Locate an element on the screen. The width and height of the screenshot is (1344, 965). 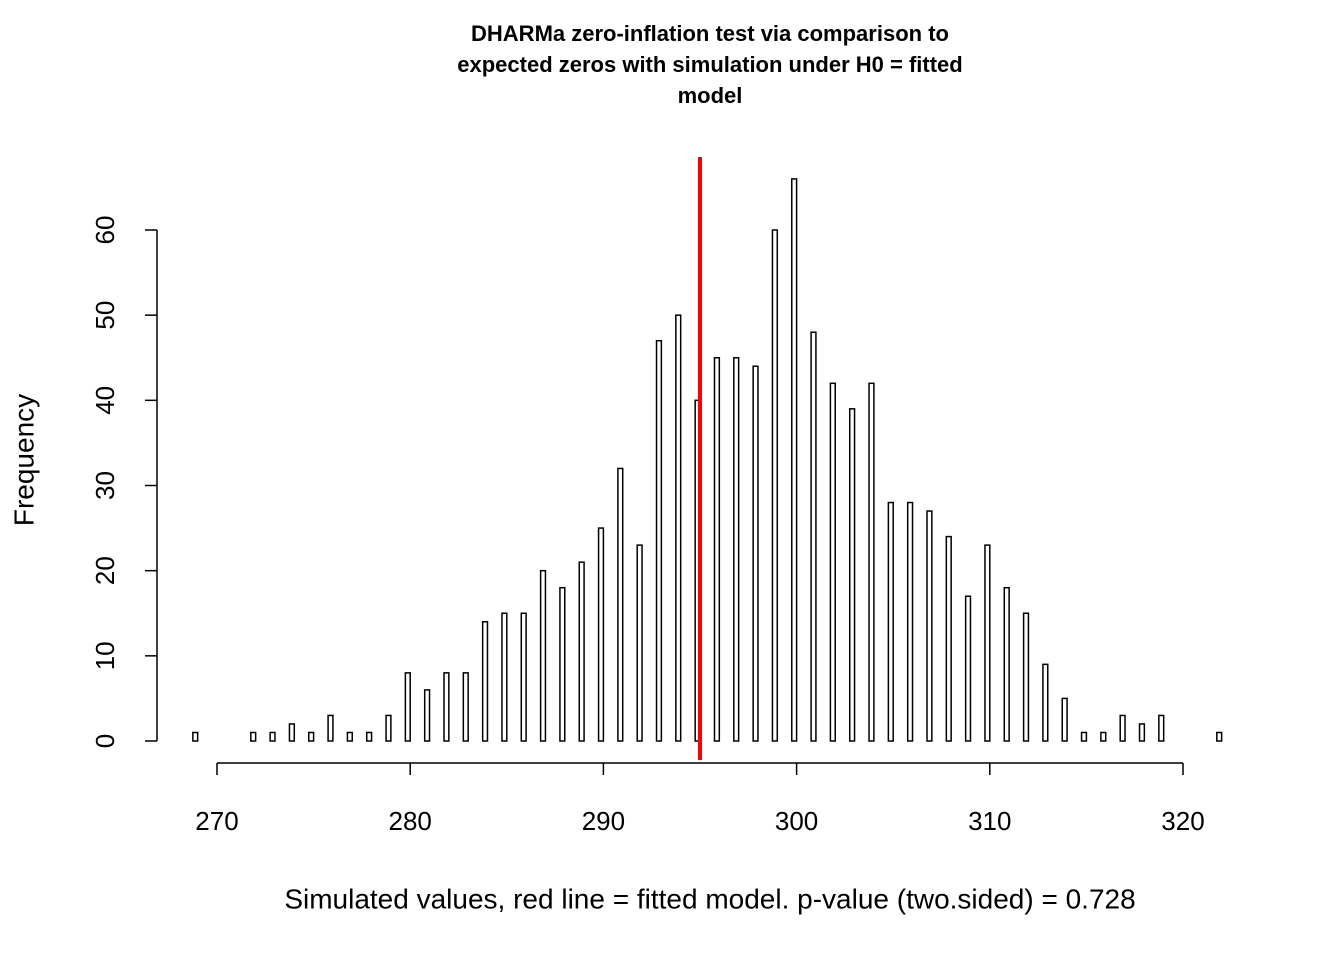
y-tick-label: 40 is located at coordinates (105, 400).